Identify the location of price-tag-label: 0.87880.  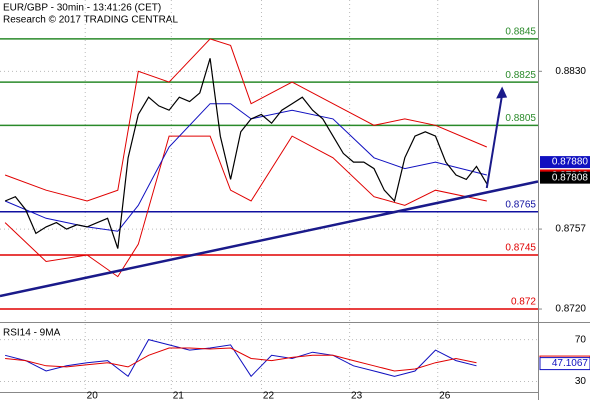
(570, 162).